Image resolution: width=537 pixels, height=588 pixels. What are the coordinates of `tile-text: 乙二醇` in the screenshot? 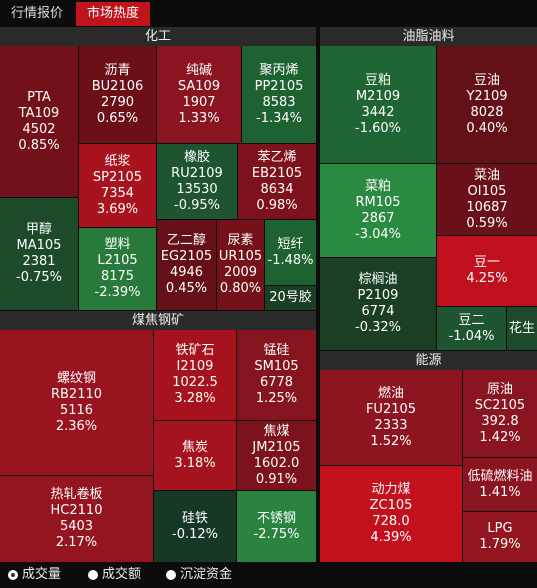 It's located at (186, 240).